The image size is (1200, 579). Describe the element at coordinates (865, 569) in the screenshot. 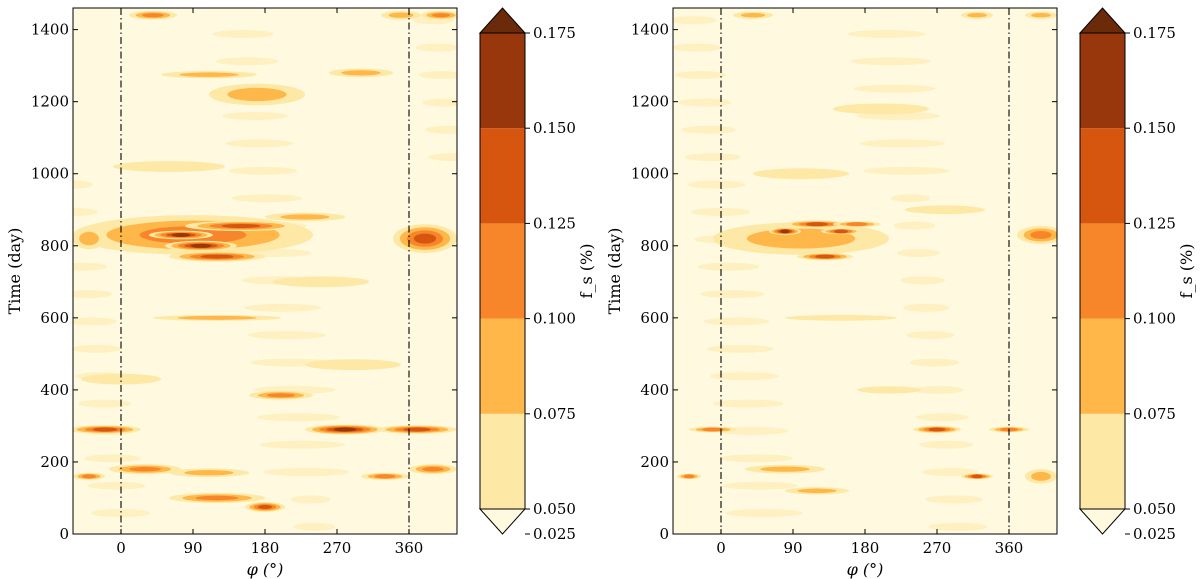

I see `x-axis-label: φ (°)` at that location.